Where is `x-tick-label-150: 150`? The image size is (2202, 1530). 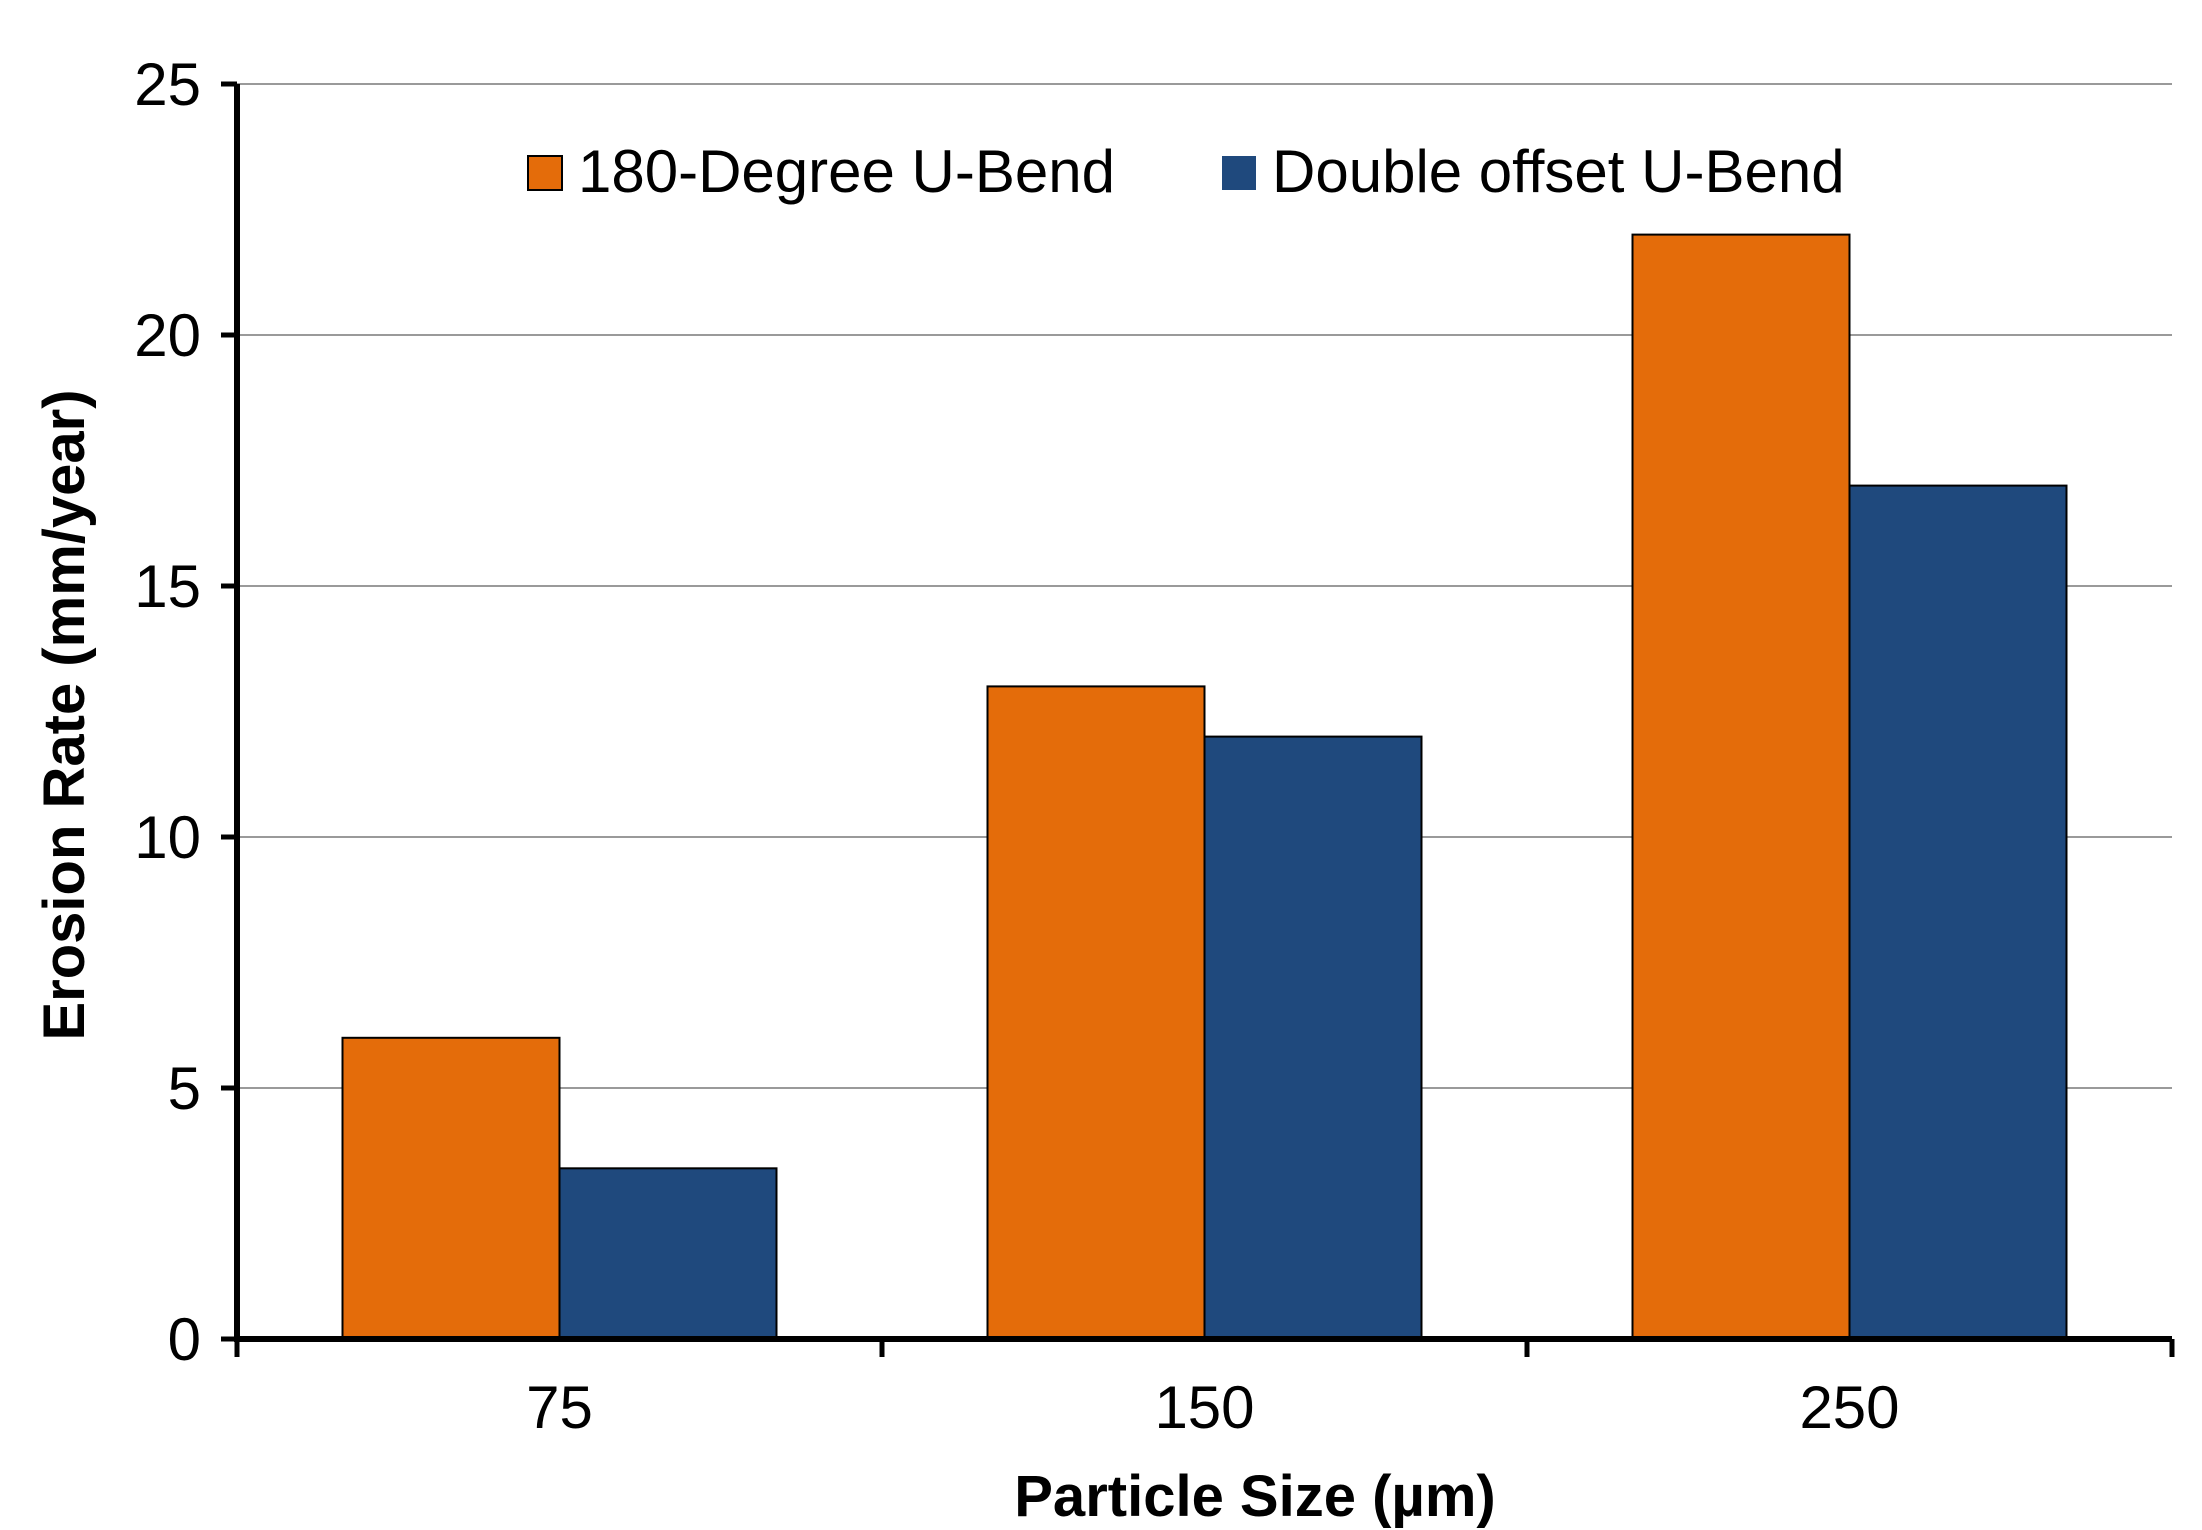
x-tick-label-150: 150 is located at coordinates (1204, 1407).